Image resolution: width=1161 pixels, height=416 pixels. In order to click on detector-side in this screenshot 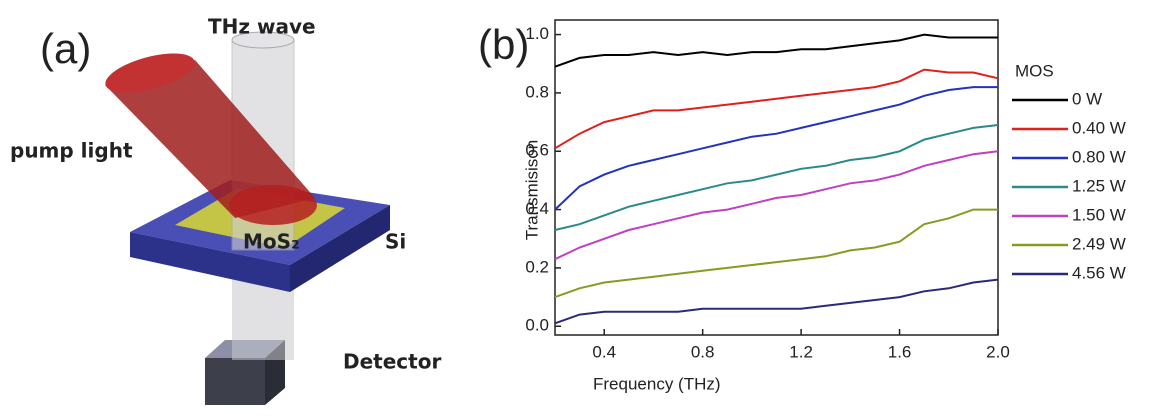, I will do `click(235, 381)`.